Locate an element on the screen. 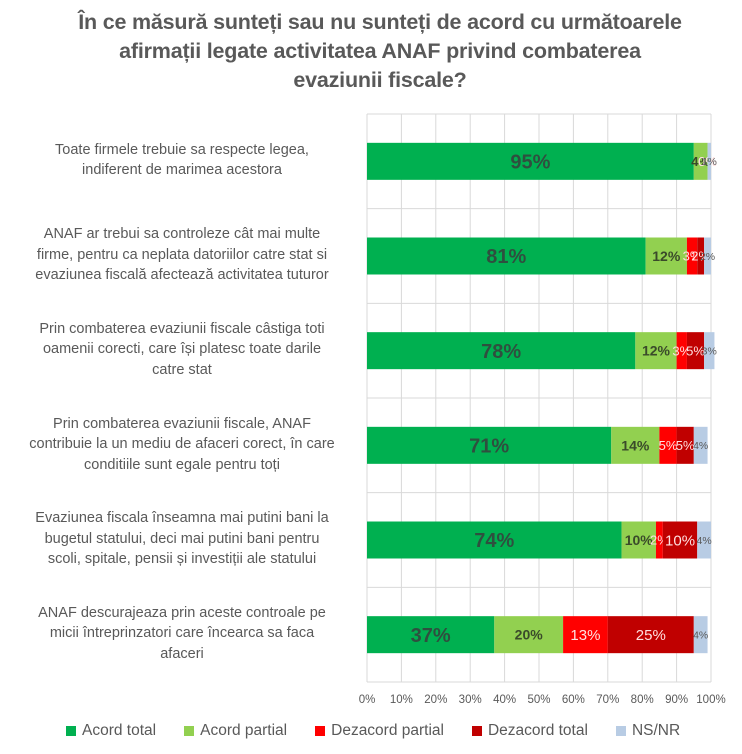 The width and height of the screenshot is (742, 754). legend-label: Acord partial is located at coordinates (244, 730).